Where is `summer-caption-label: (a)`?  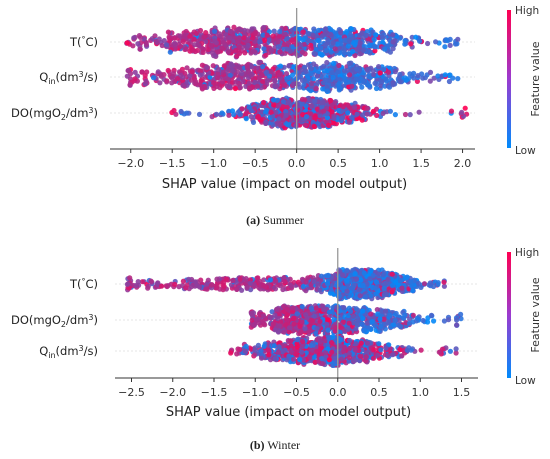
summer-caption-label: (a) is located at coordinates (253, 220).